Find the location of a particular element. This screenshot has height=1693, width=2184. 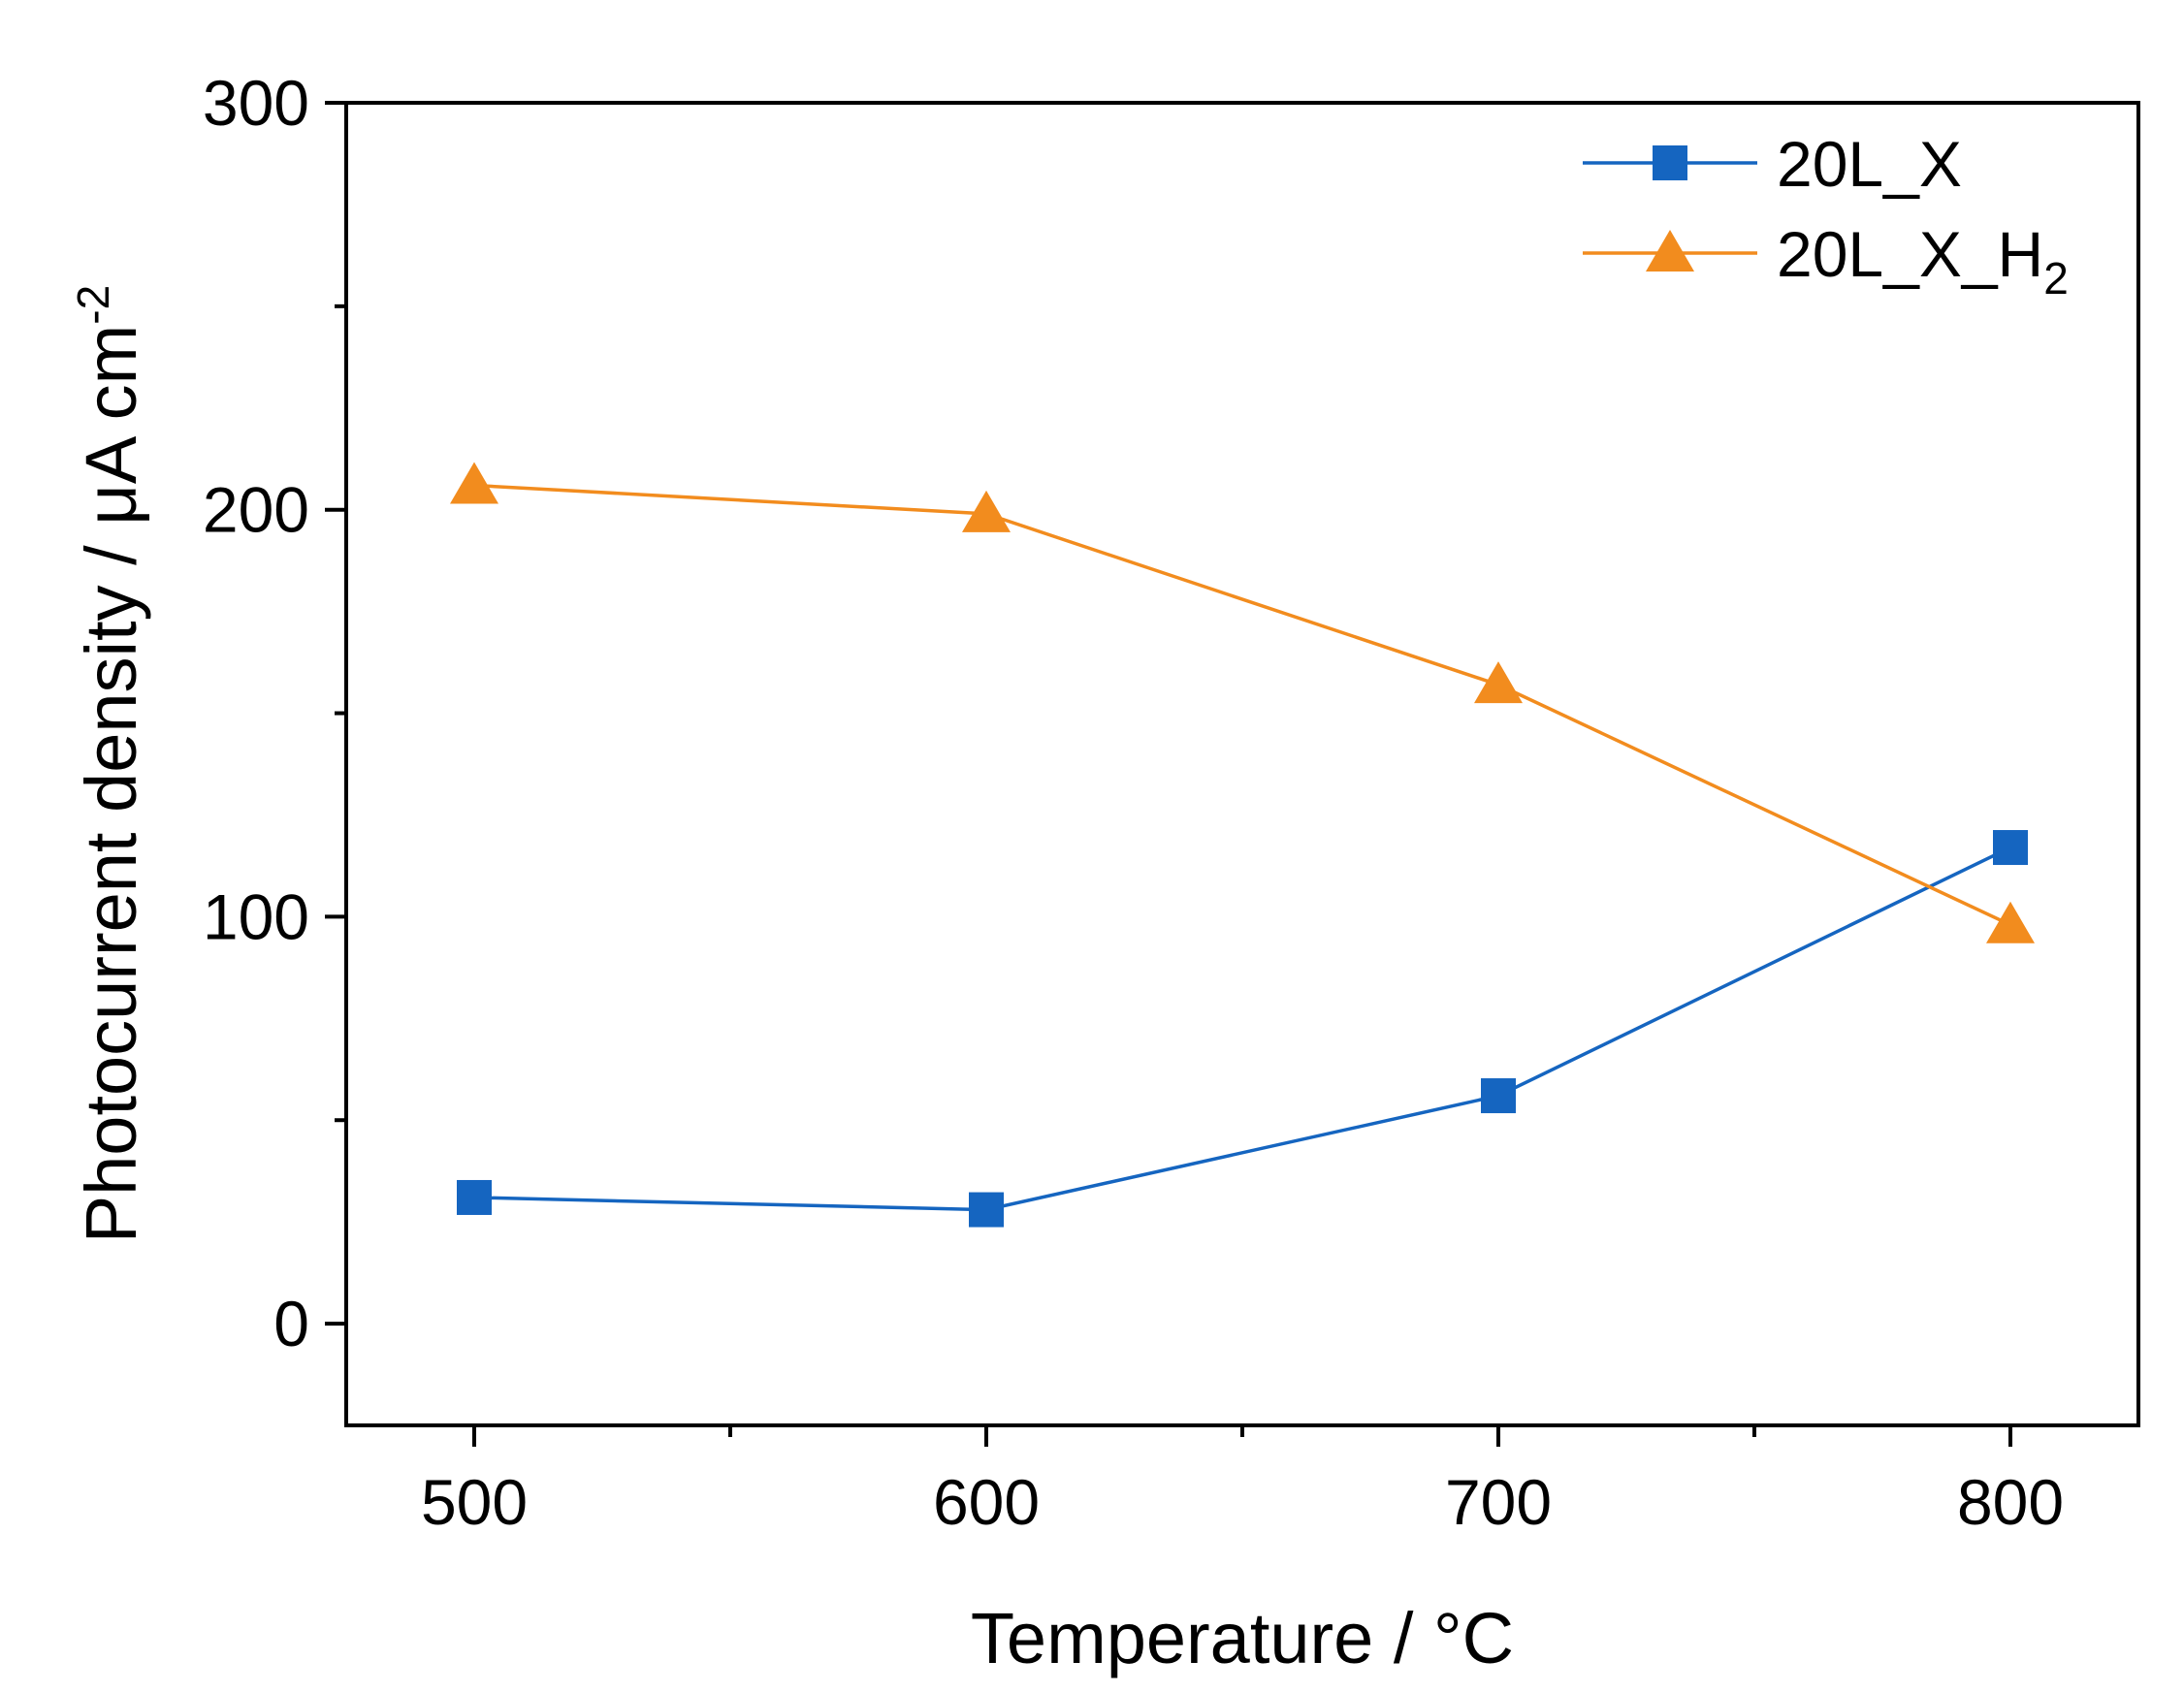

legend-label-subscript: 2 is located at coordinates (2056, 278).